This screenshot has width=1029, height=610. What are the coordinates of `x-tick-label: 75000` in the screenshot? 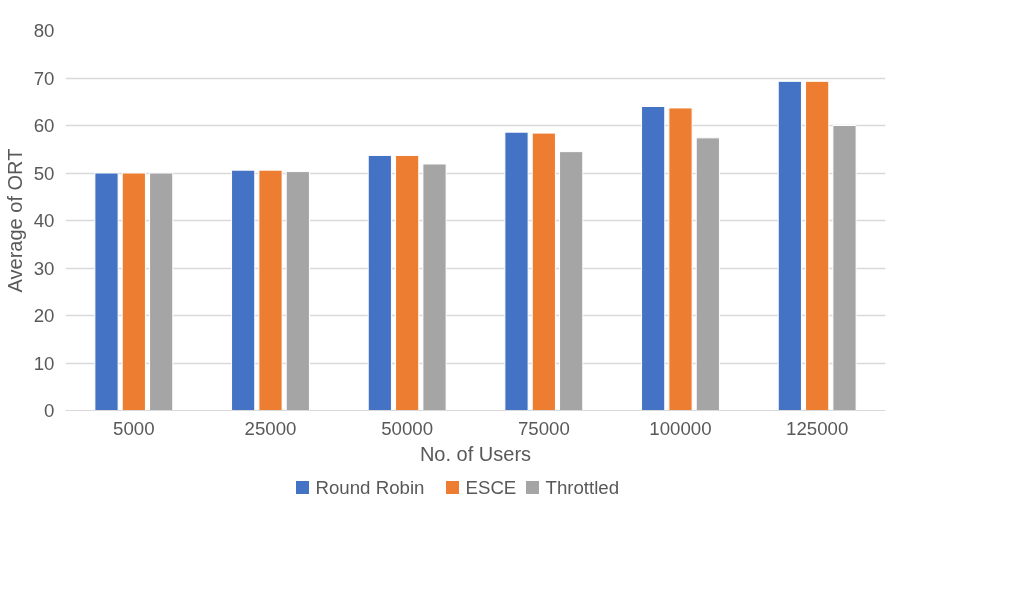 It's located at (543, 428).